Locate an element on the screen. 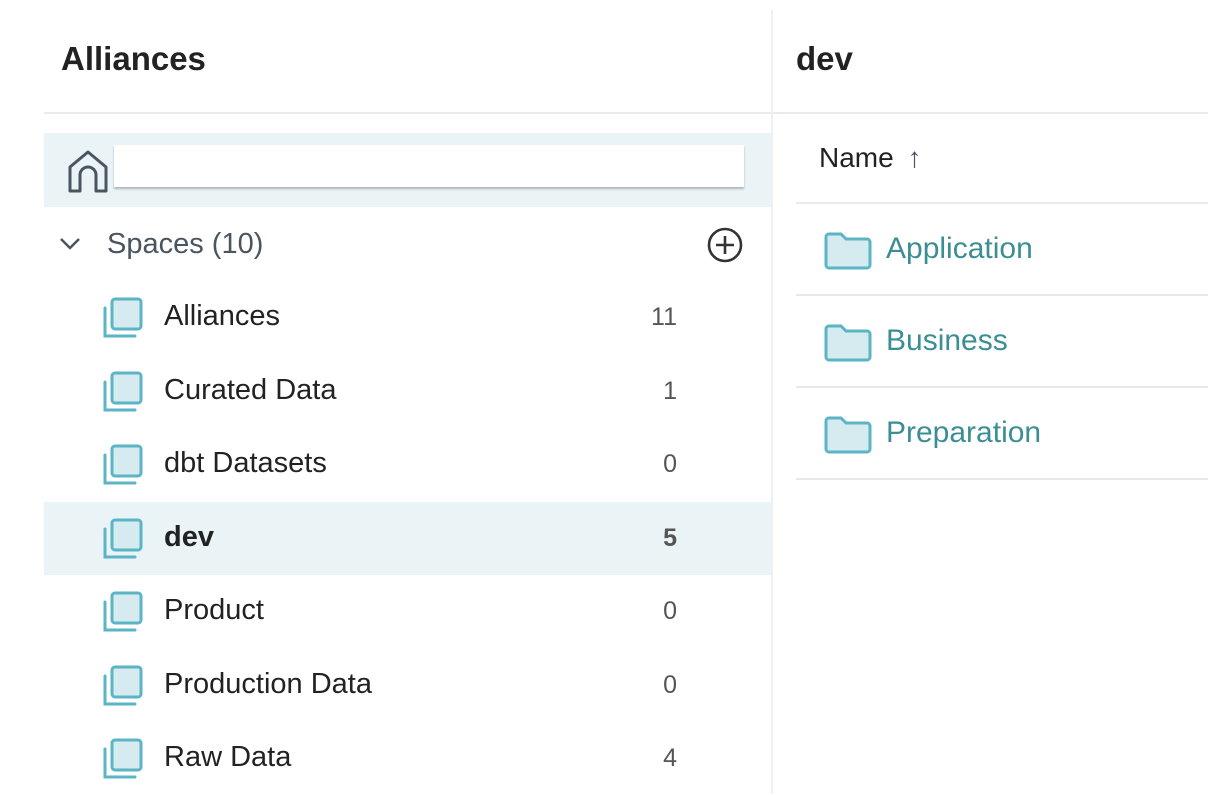  space-item: Curated Data 1 is located at coordinates (407, 391).